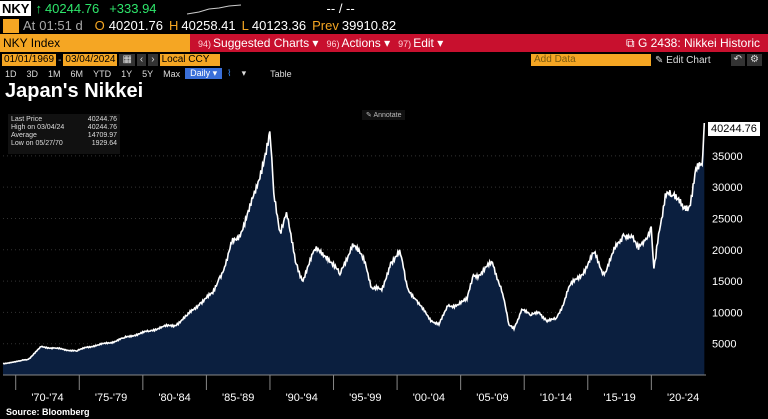 The image size is (768, 419). I want to click on y-tick-label: 10000, so click(727, 313).